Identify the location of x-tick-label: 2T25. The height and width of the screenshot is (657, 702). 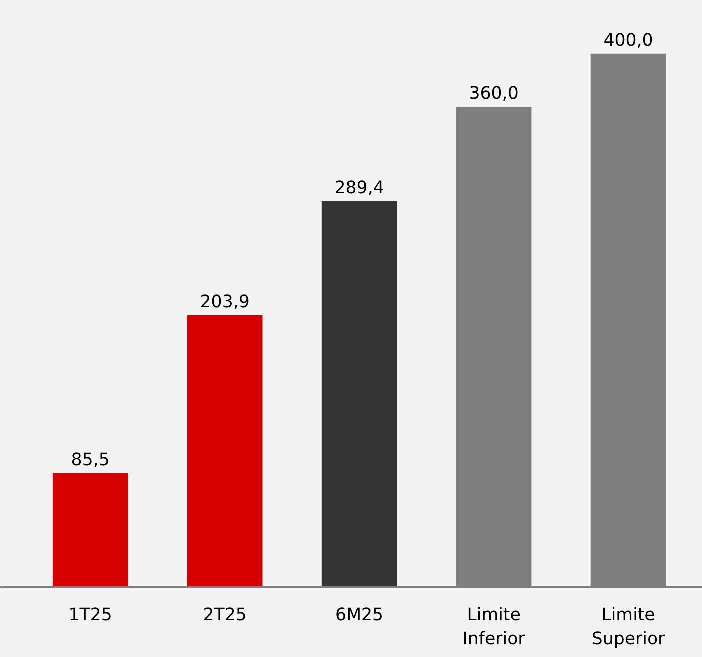
(225, 616).